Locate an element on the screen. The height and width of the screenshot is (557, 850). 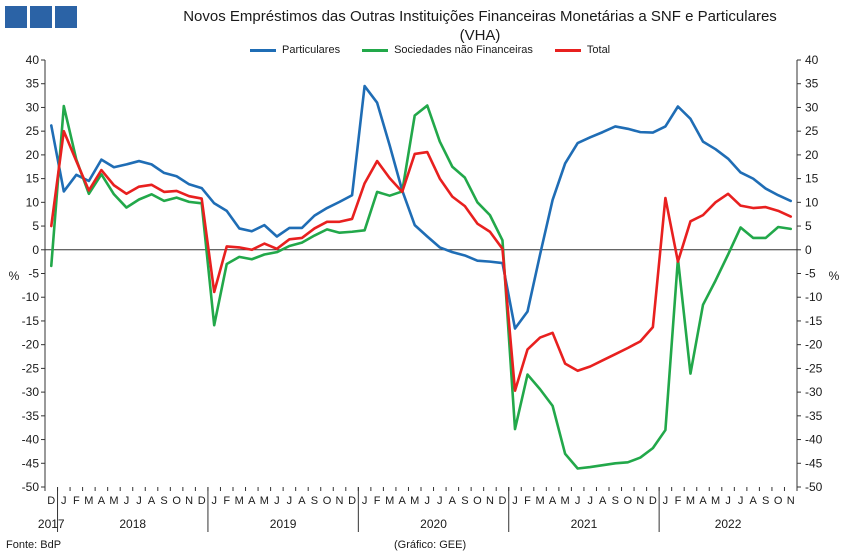
y-tick-label-left: 40 is located at coordinates (33, 60).